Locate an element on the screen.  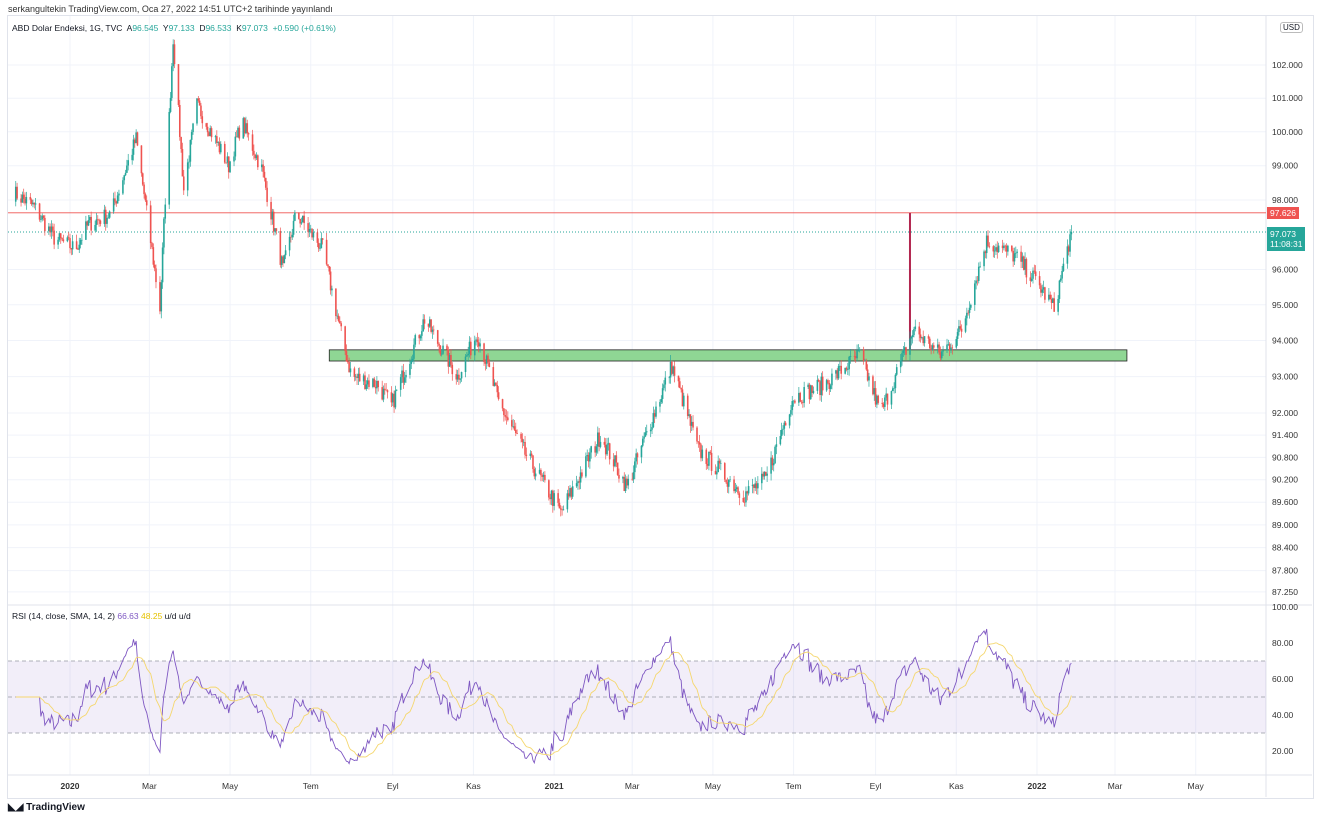
currency-button: USD is located at coordinates (1291, 27).